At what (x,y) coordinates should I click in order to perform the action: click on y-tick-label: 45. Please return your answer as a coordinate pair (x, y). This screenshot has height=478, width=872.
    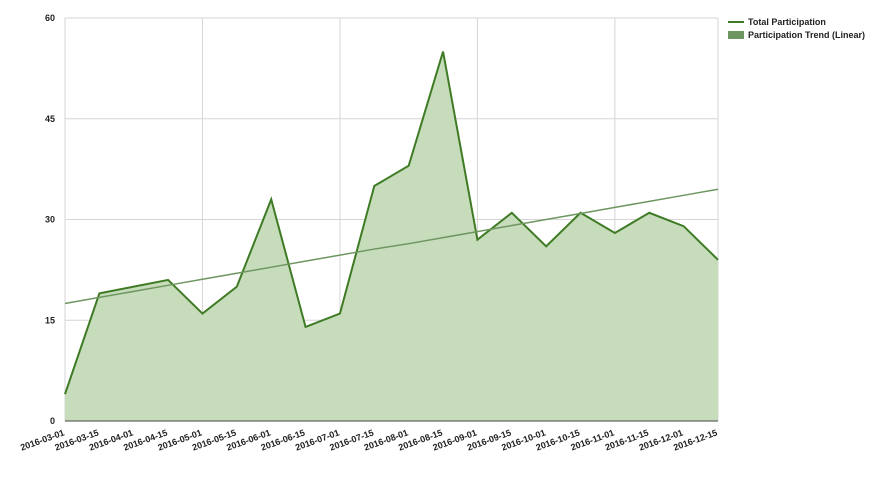
    Looking at the image, I should click on (50, 119).